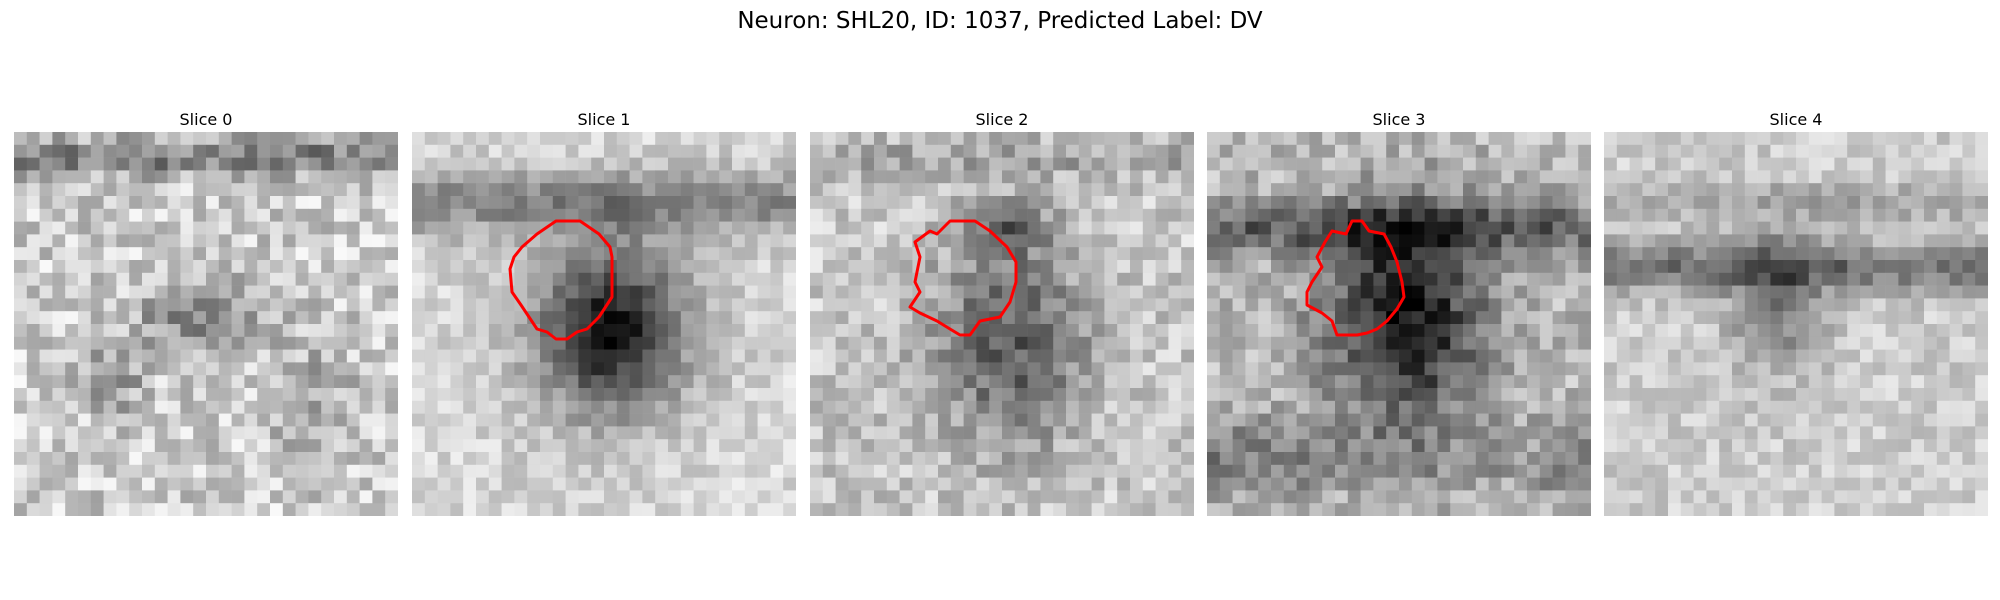 This screenshot has height=600, width=2000. I want to click on slice-panel-0: Slice 0, so click(206, 312).